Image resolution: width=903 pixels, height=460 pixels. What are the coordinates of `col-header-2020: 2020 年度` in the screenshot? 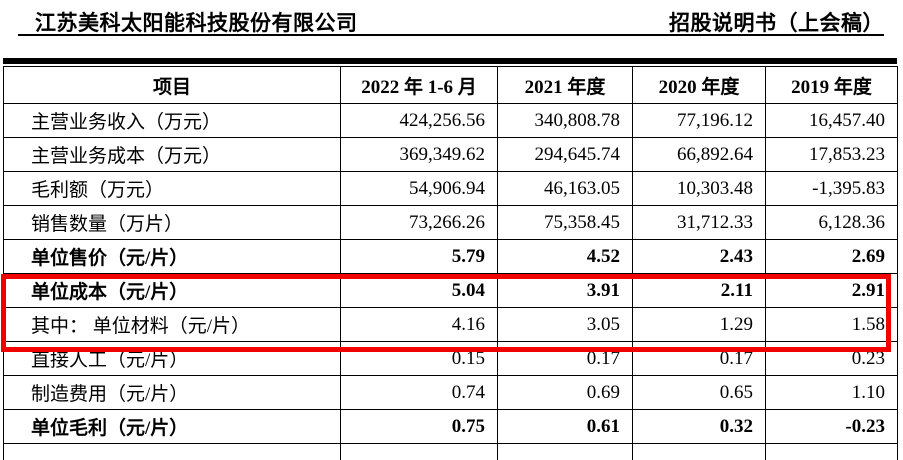 It's located at (699, 85).